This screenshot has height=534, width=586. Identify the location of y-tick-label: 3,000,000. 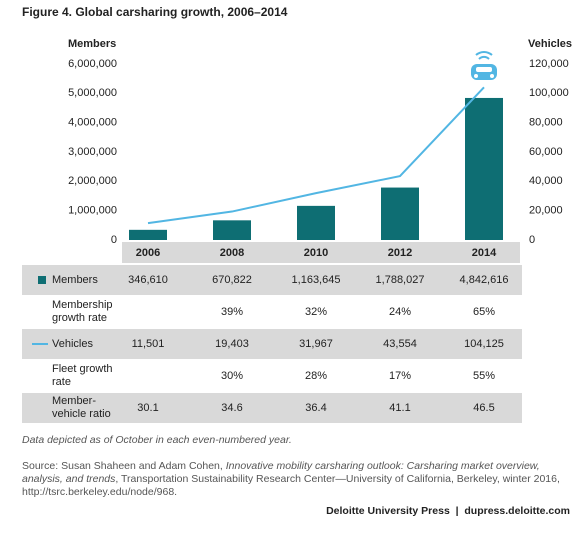
(92, 152).